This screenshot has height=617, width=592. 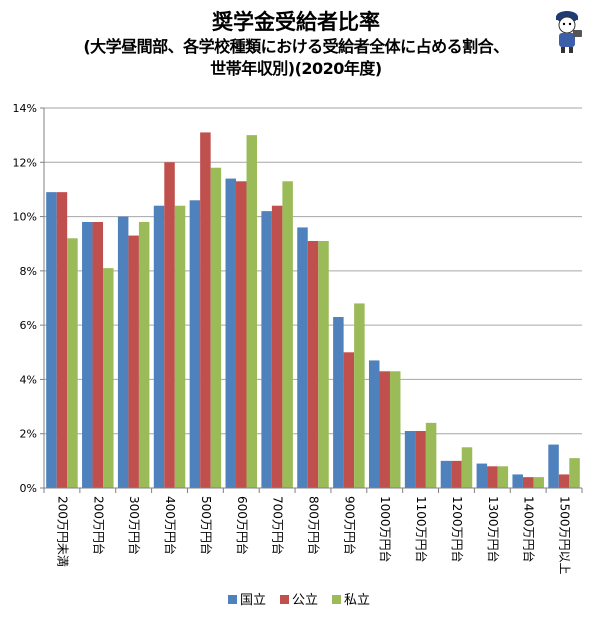 I want to click on bar-公立-900万円台, so click(x=349, y=420).